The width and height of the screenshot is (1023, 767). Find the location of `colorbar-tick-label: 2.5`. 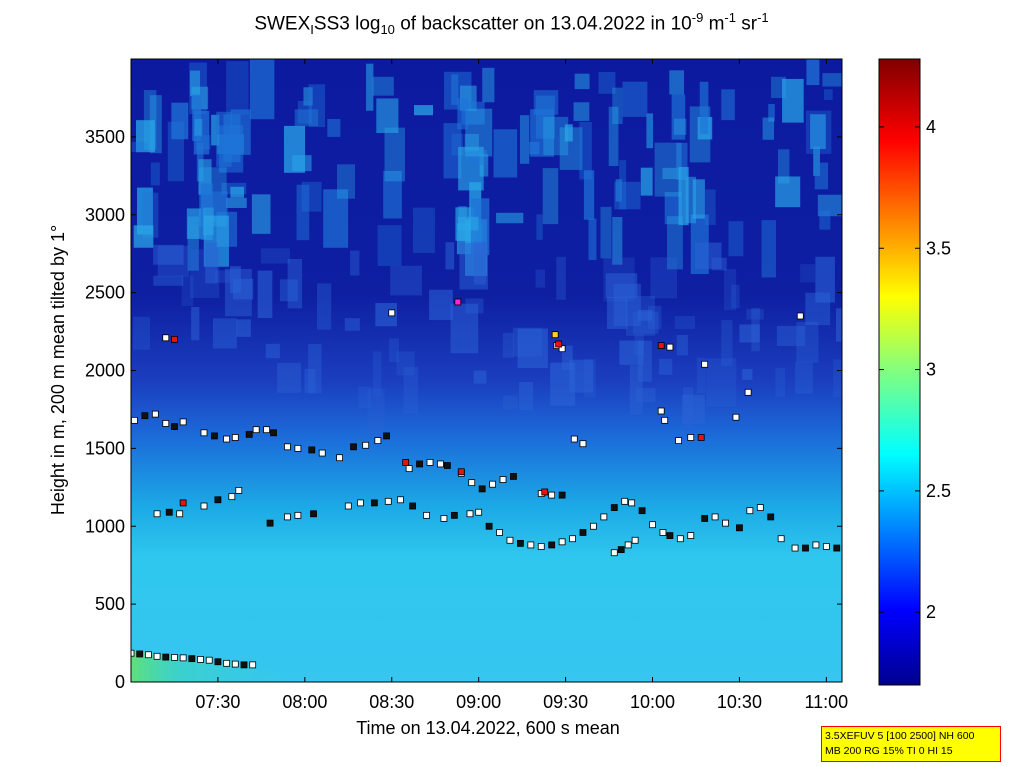

colorbar-tick-label: 2.5 is located at coordinates (938, 491).